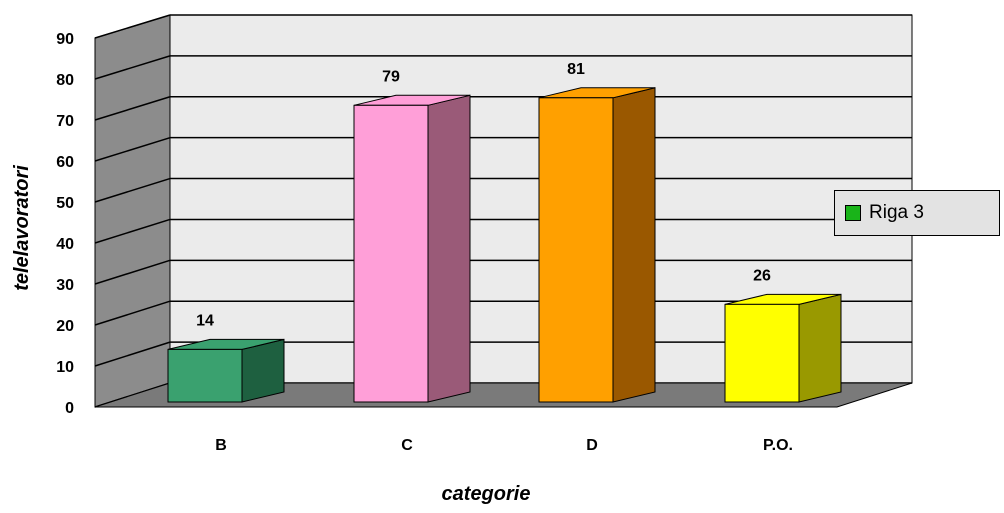 The image size is (1004, 513). Describe the element at coordinates (65, 326) in the screenshot. I see `y-tick-label: 20` at that location.